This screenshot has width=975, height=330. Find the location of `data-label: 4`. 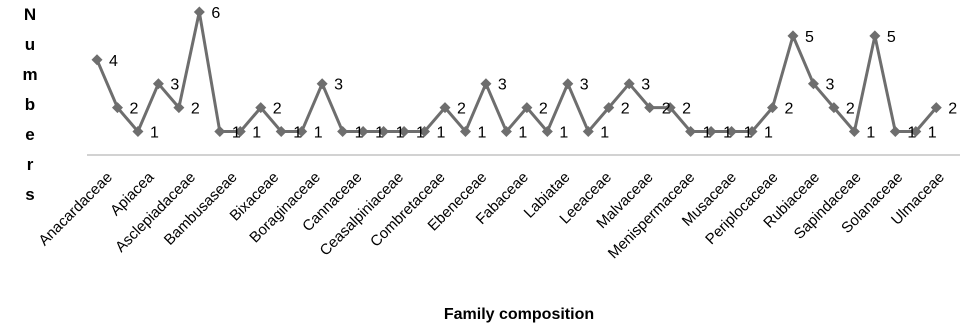

data-label: 4 is located at coordinates (113, 61).